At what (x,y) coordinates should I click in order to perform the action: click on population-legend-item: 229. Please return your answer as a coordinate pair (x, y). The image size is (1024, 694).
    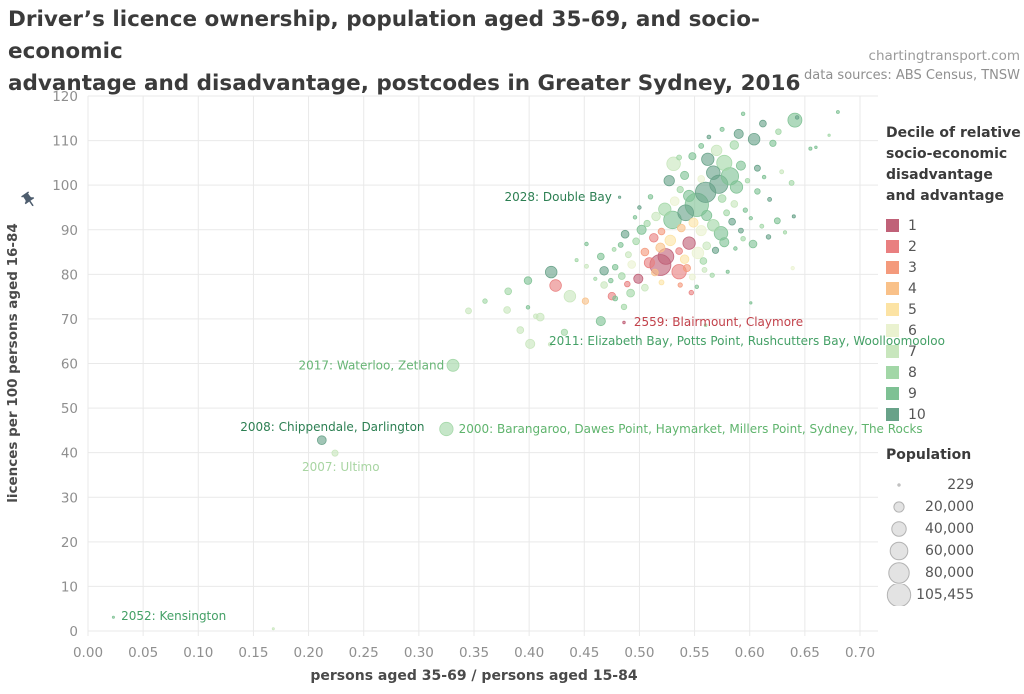
    Looking at the image, I should click on (954, 485).